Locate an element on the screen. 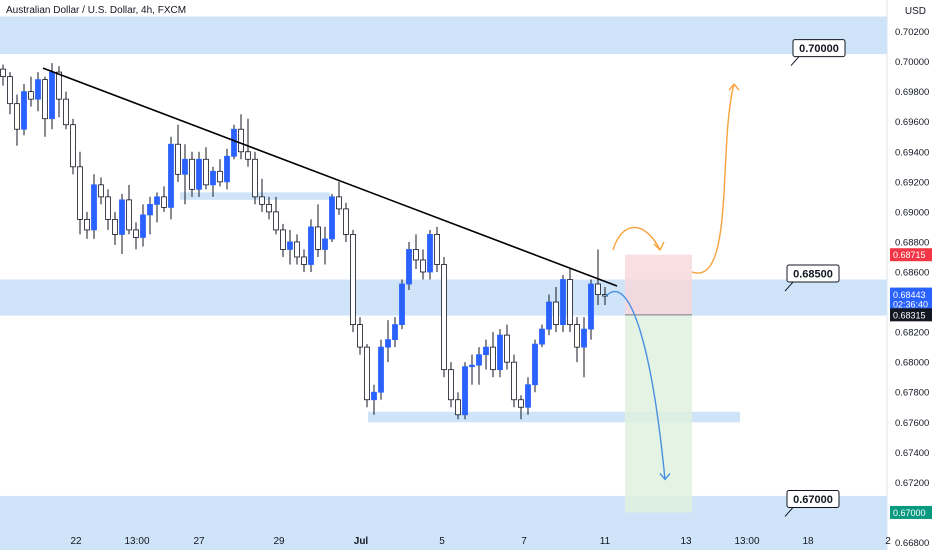 Image resolution: width=932 pixels, height=550 pixels. arrow-down-icon is located at coordinates (665, 476).